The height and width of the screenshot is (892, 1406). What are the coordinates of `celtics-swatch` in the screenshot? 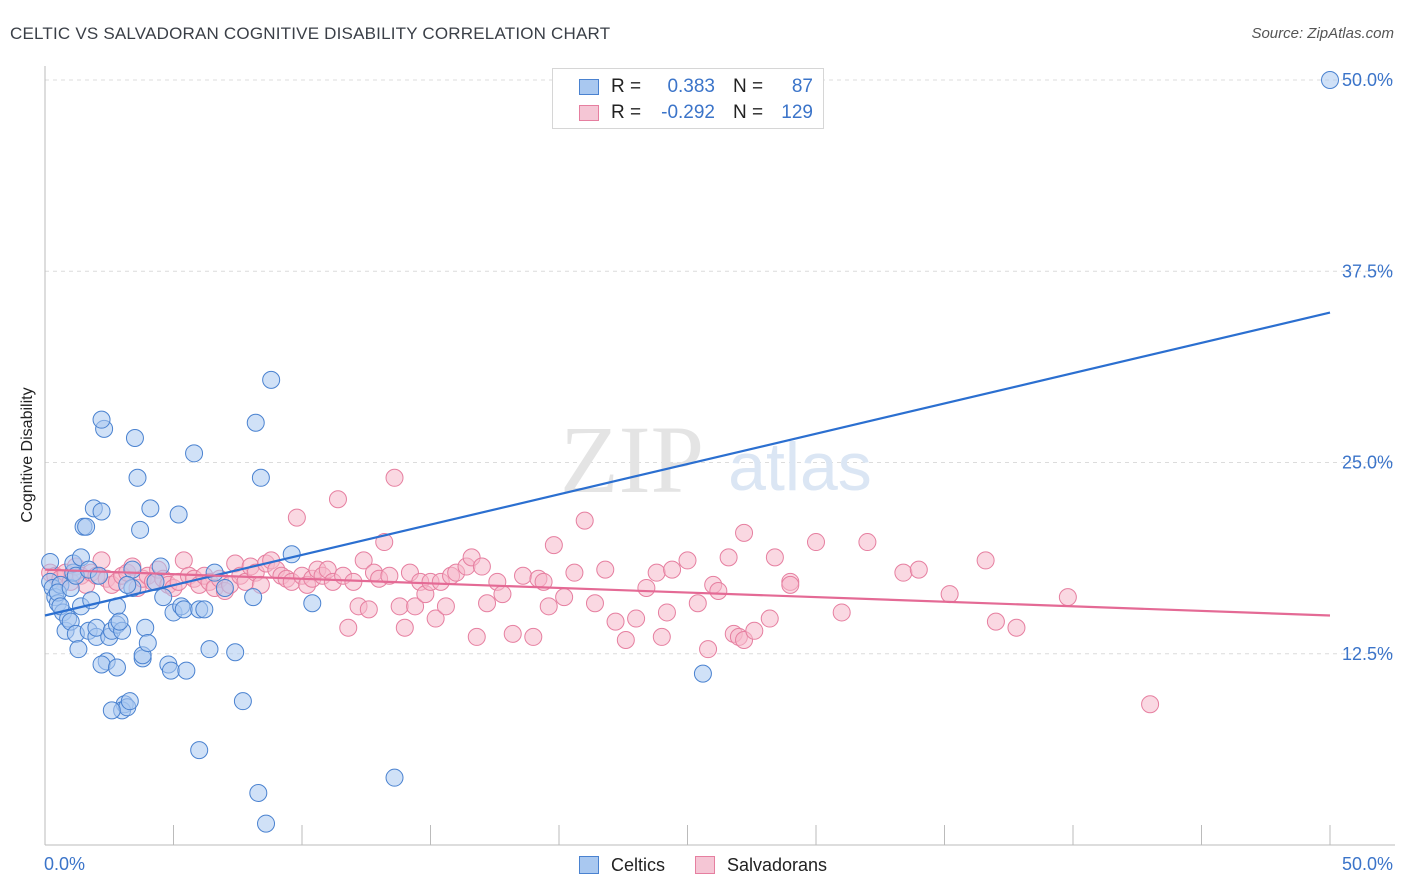 It's located at (589, 87).